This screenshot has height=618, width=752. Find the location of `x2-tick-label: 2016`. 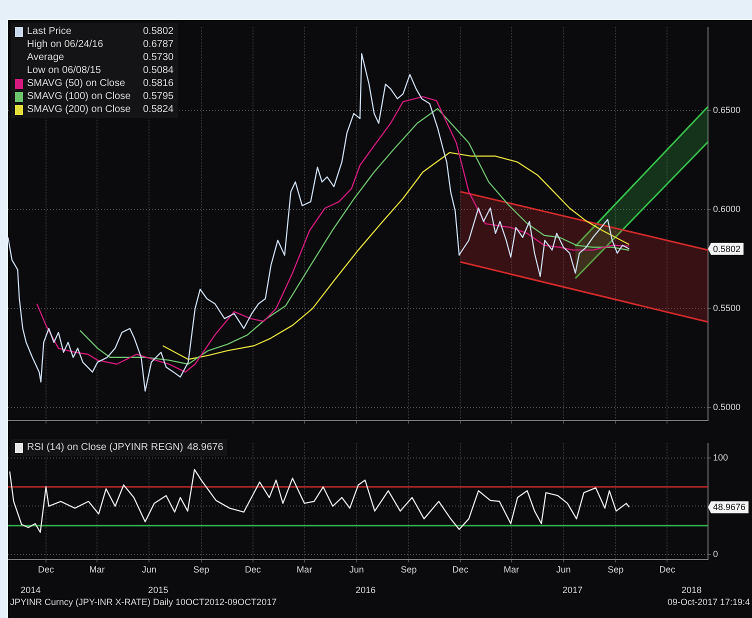

x2-tick-label: 2016 is located at coordinates (366, 590).